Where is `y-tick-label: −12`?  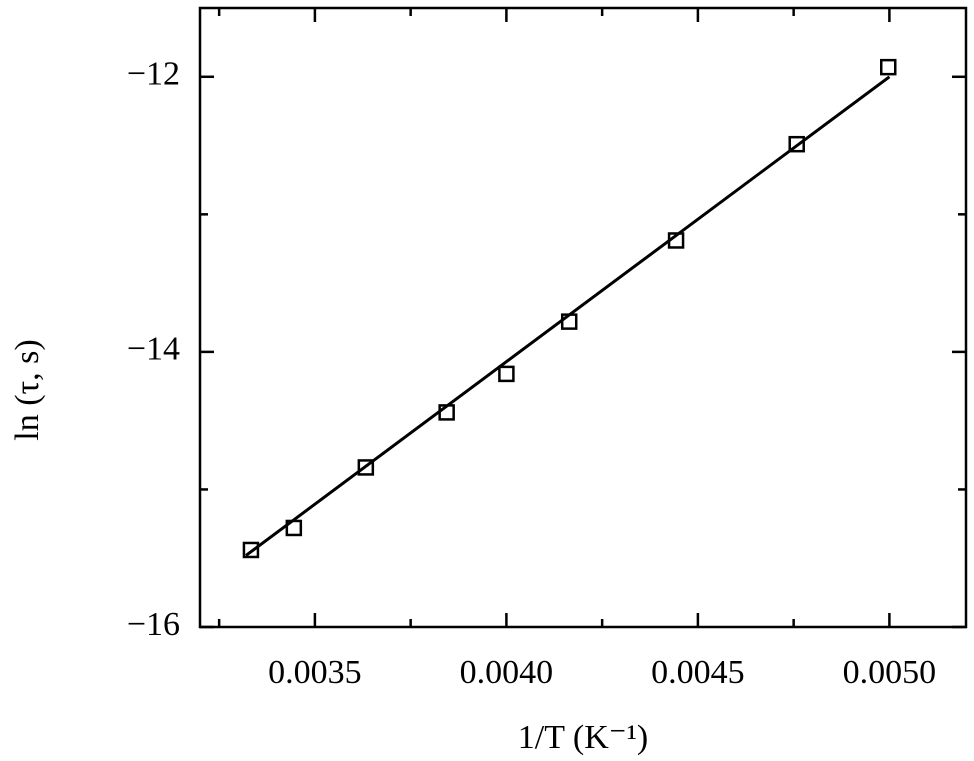
y-tick-label: −12 is located at coordinates (153, 74).